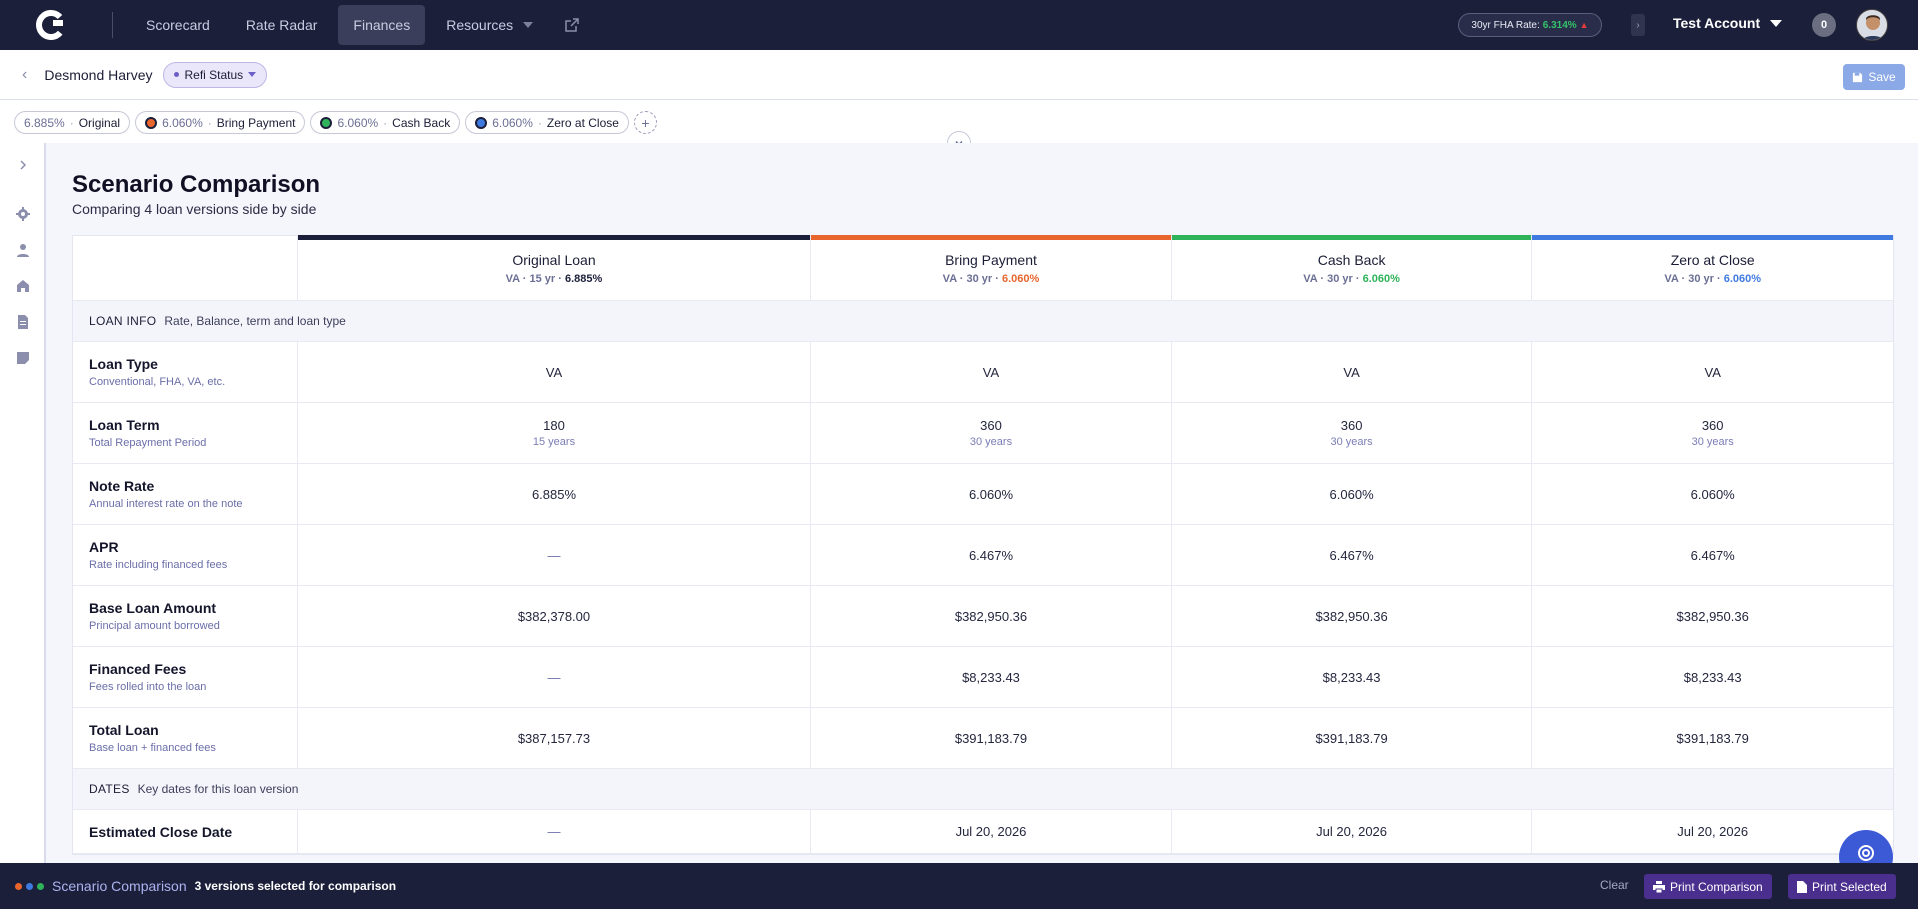 This screenshot has height=909, width=1918. I want to click on section-label: LOAN INFO, so click(123, 321).